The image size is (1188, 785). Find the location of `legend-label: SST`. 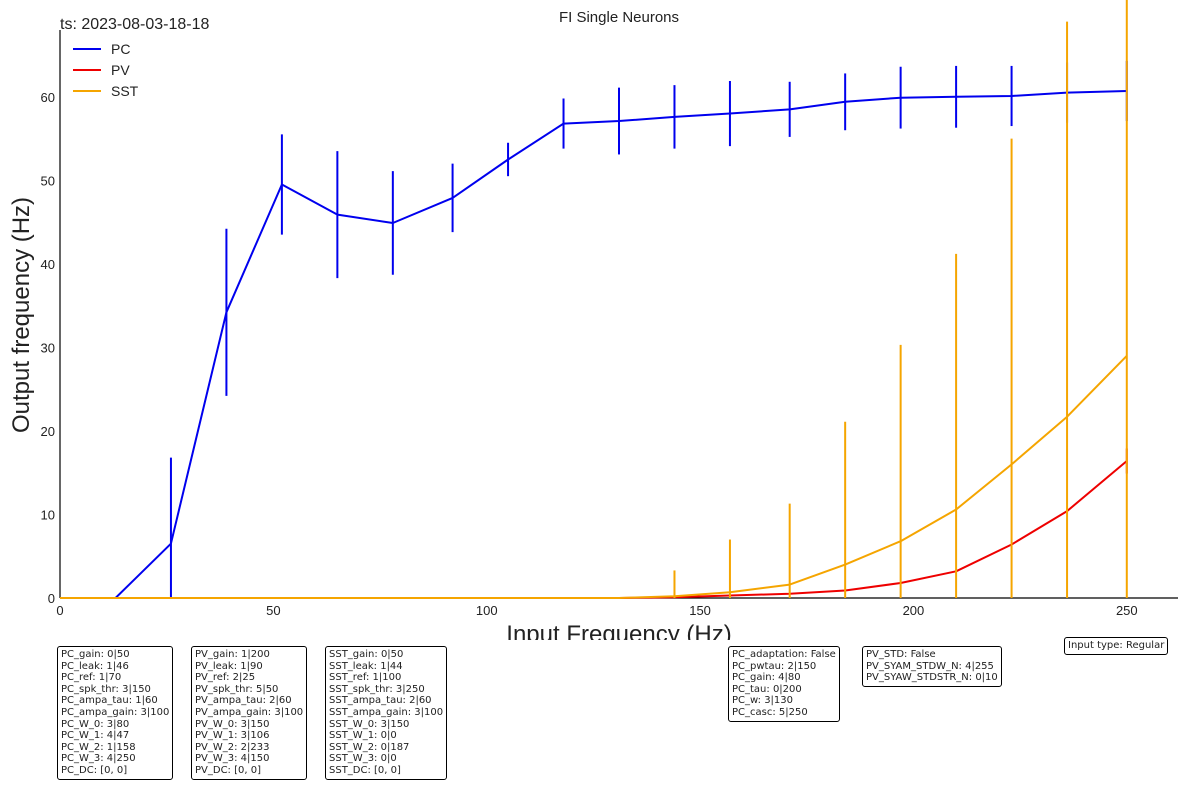

legend-label: SST is located at coordinates (125, 91).